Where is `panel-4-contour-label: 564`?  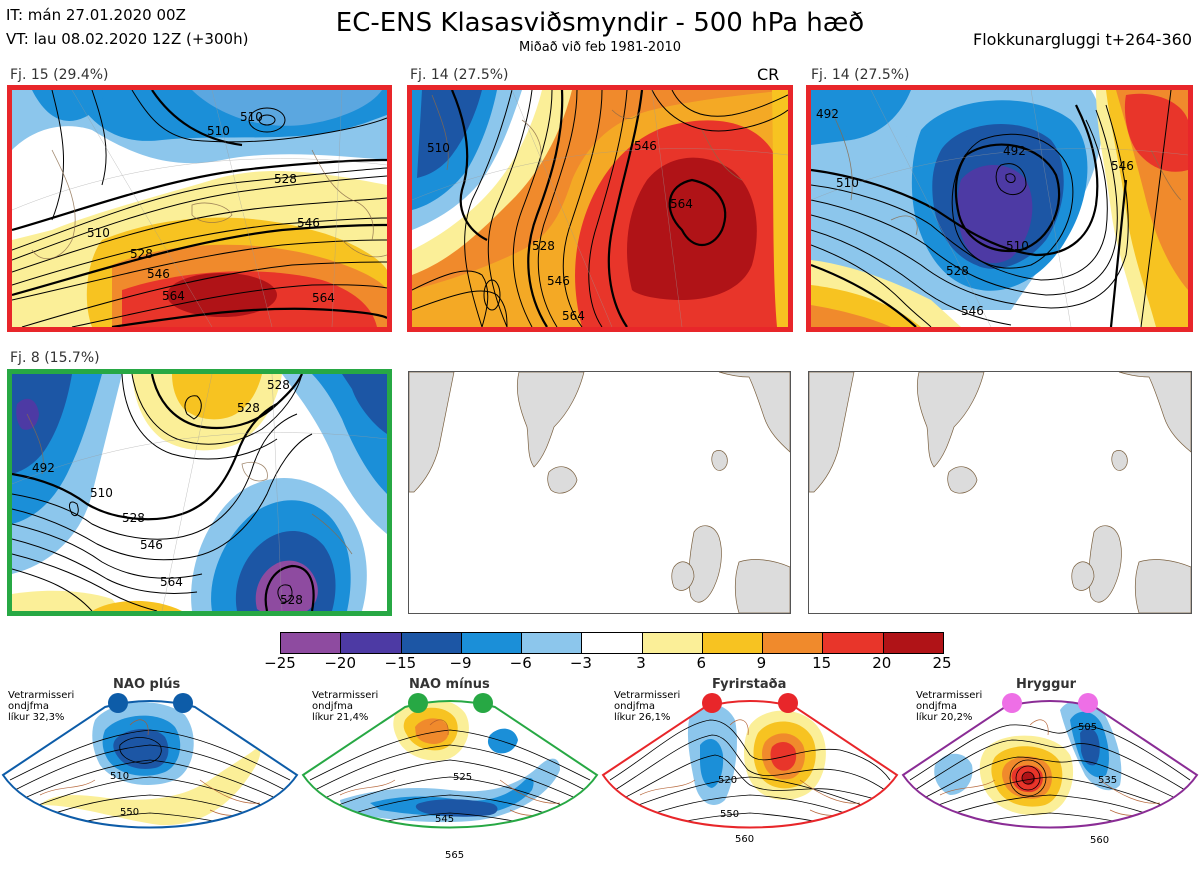 panel-4-contour-label: 564 is located at coordinates (171, 582).